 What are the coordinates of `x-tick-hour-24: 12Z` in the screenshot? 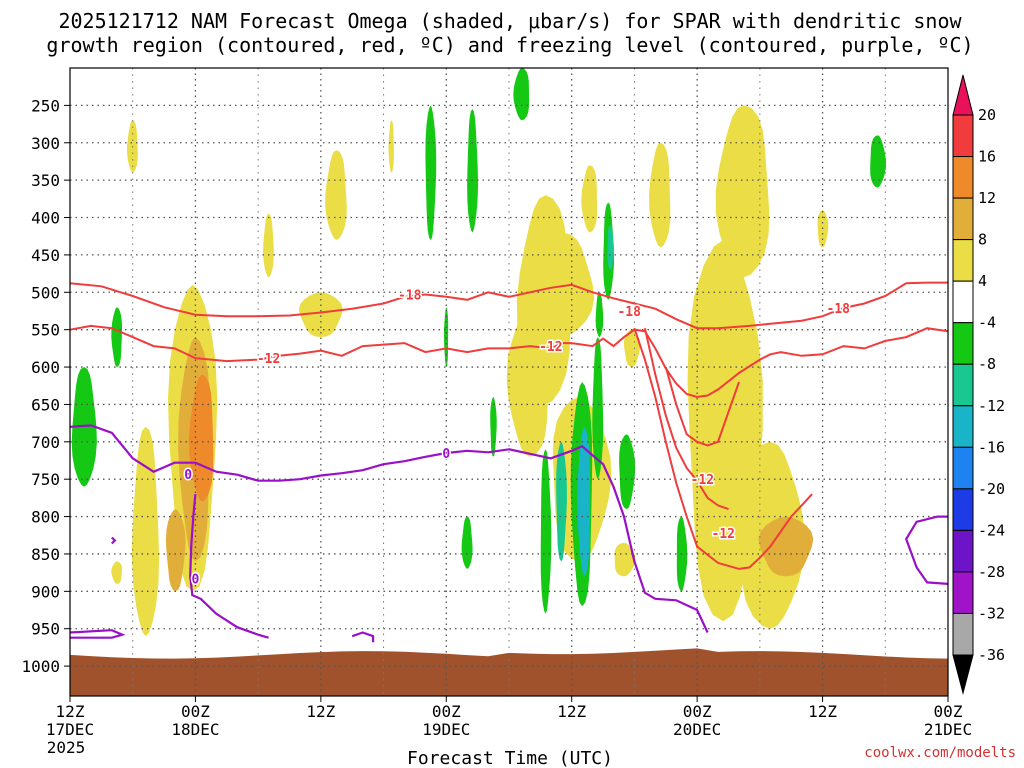 It's located at (320, 711).